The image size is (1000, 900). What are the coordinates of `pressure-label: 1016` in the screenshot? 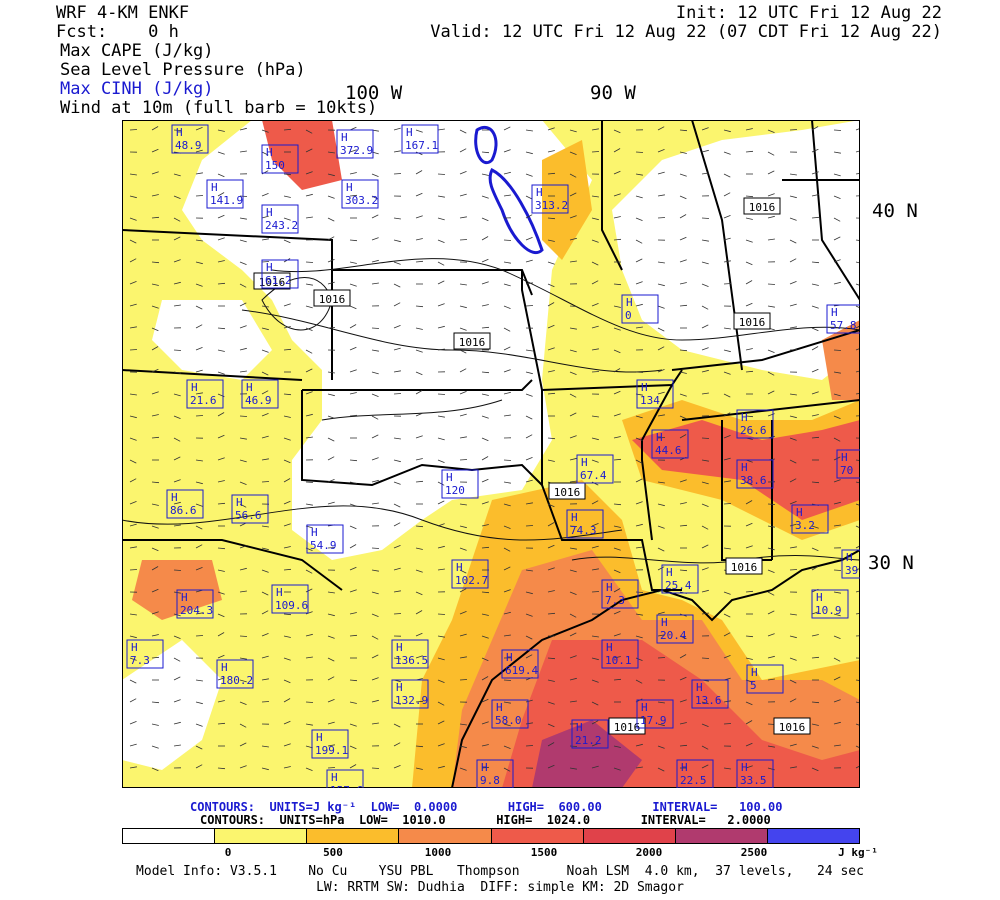 It's located at (472, 341).